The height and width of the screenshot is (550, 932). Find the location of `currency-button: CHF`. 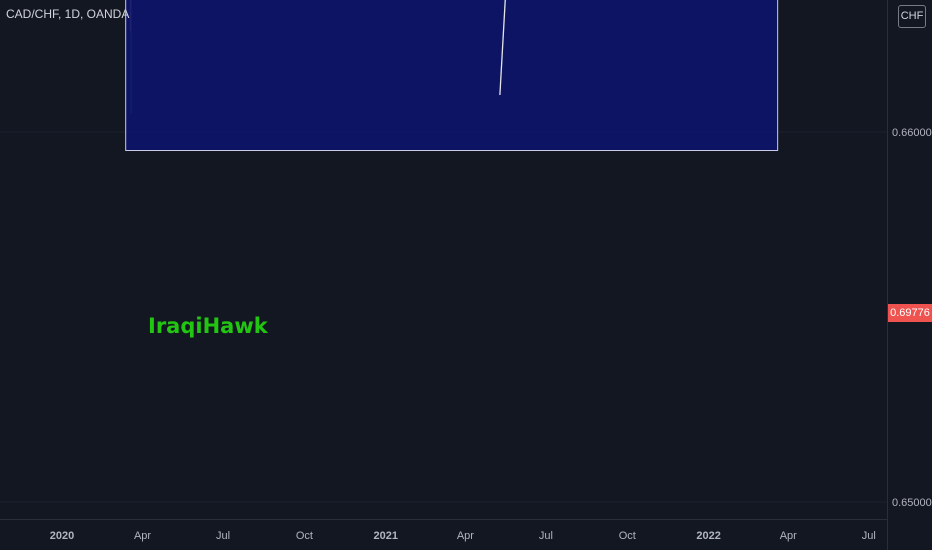

currency-button: CHF is located at coordinates (912, 16).